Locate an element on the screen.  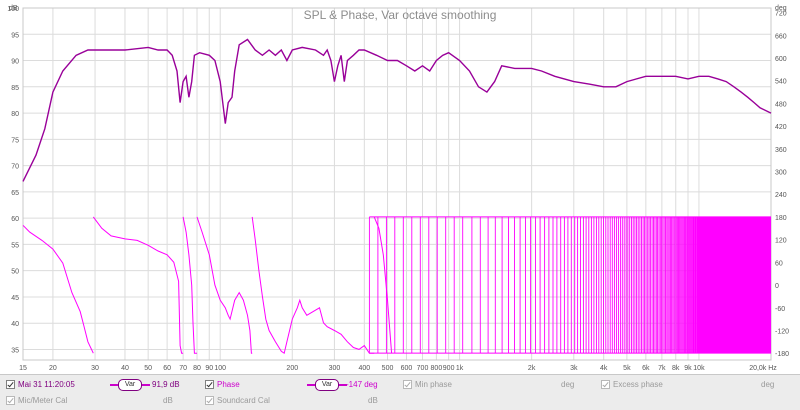
right-axis-unit: deg is located at coordinates (781, 8).